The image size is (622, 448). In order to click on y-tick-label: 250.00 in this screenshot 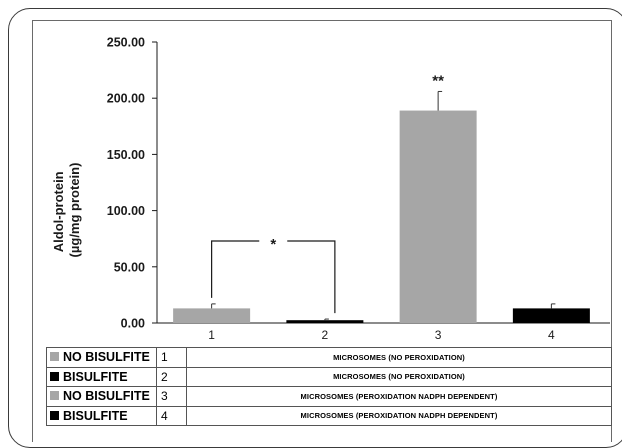, I will do `click(126, 43)`.